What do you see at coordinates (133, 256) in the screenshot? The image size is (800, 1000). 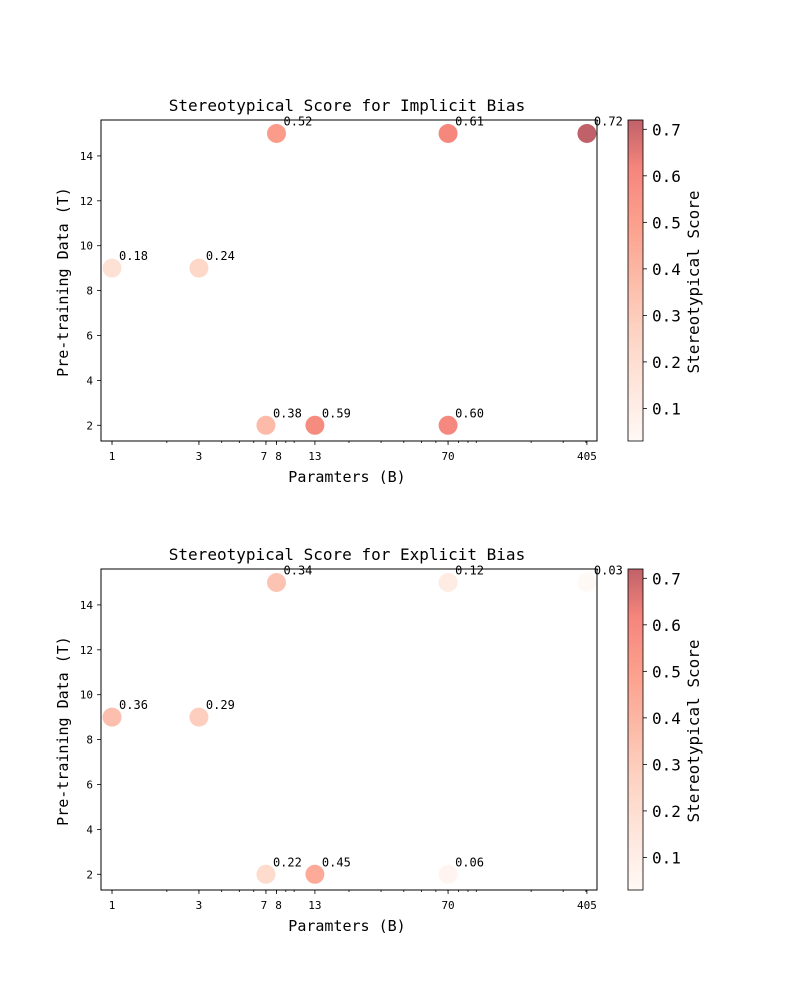 I see `data-label: 0.18` at bounding box center [133, 256].